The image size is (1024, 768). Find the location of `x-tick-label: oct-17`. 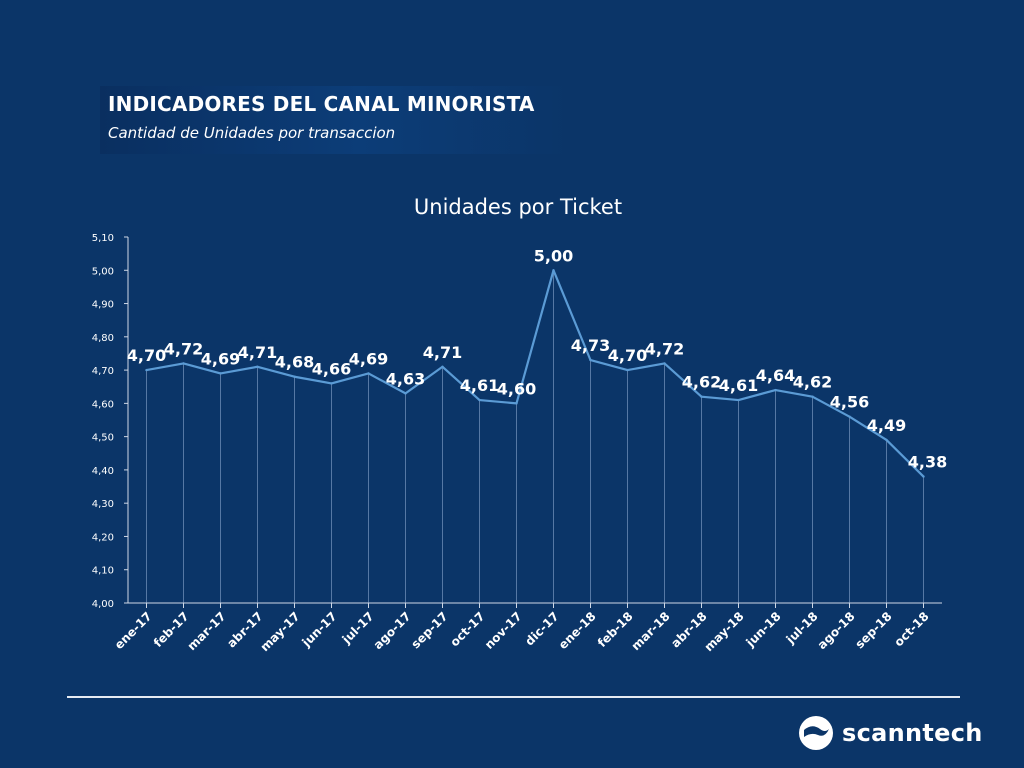

x-tick-label: oct-17 is located at coordinates (467, 629).